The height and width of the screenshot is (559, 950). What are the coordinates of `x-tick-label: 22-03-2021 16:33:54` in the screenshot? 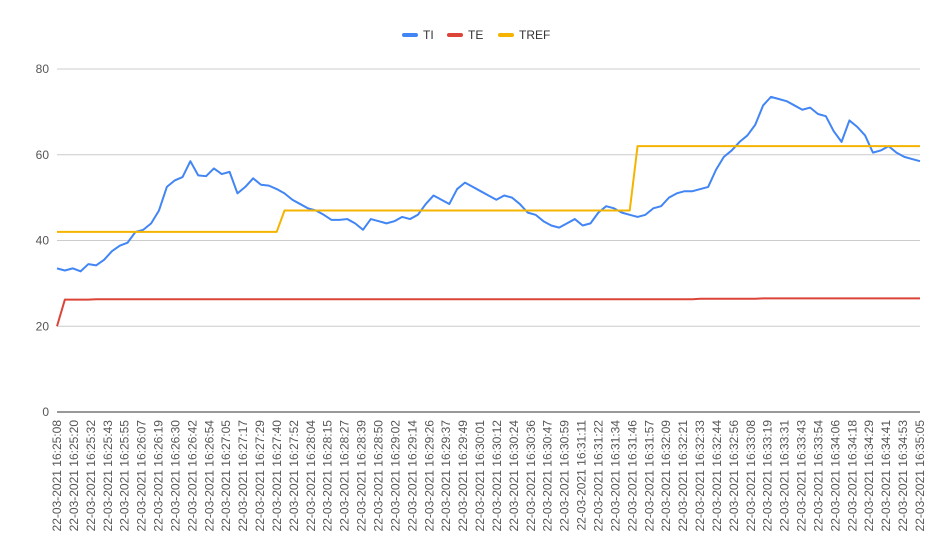 It's located at (818, 476).